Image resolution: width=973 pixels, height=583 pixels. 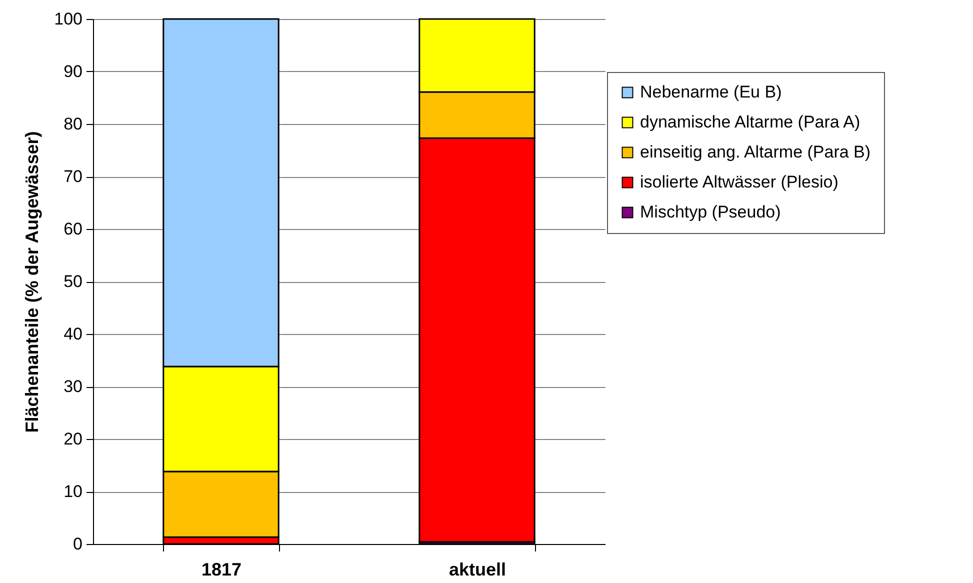 I want to click on legend-label: dynamische Altarme (Para A), so click(x=750, y=122).